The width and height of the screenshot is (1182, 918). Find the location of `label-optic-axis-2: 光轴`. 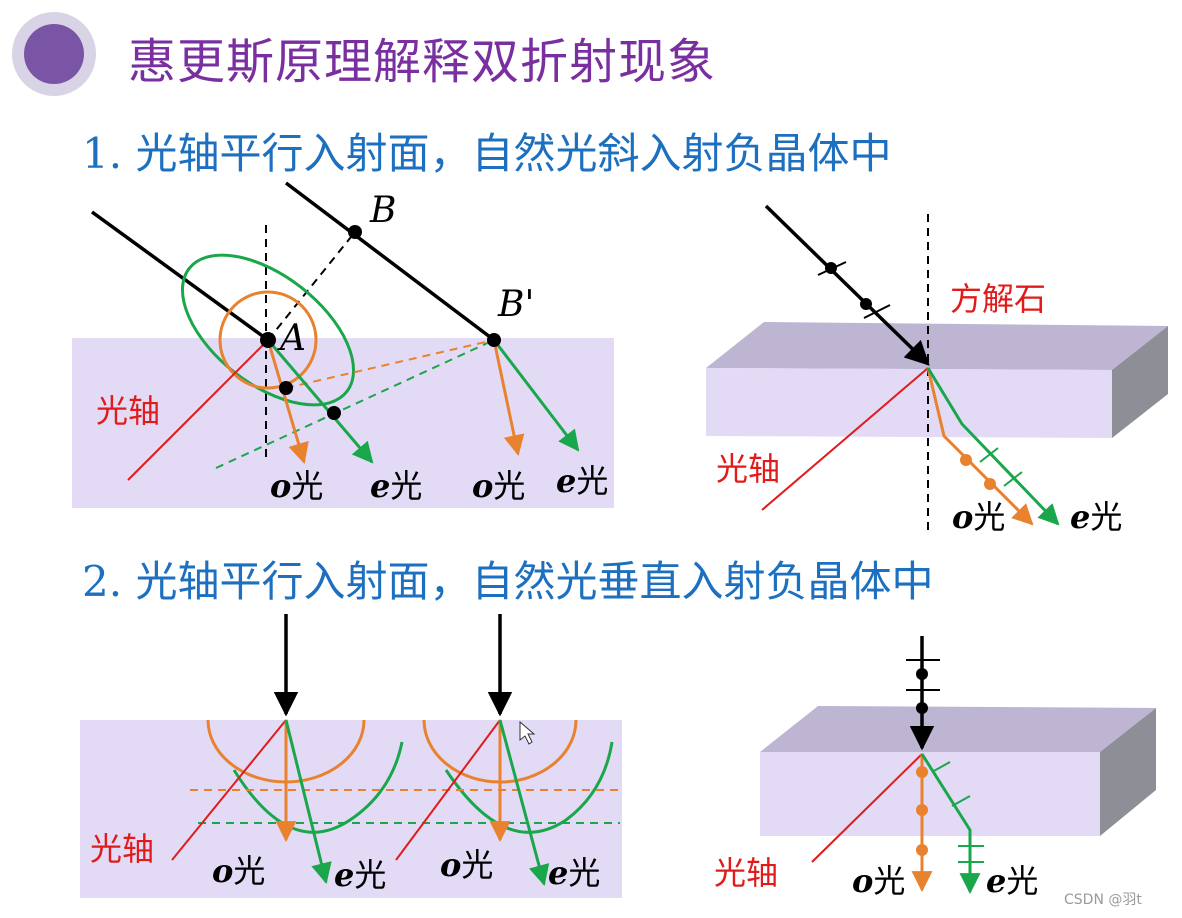

label-optic-axis-2: 光轴 is located at coordinates (122, 849).